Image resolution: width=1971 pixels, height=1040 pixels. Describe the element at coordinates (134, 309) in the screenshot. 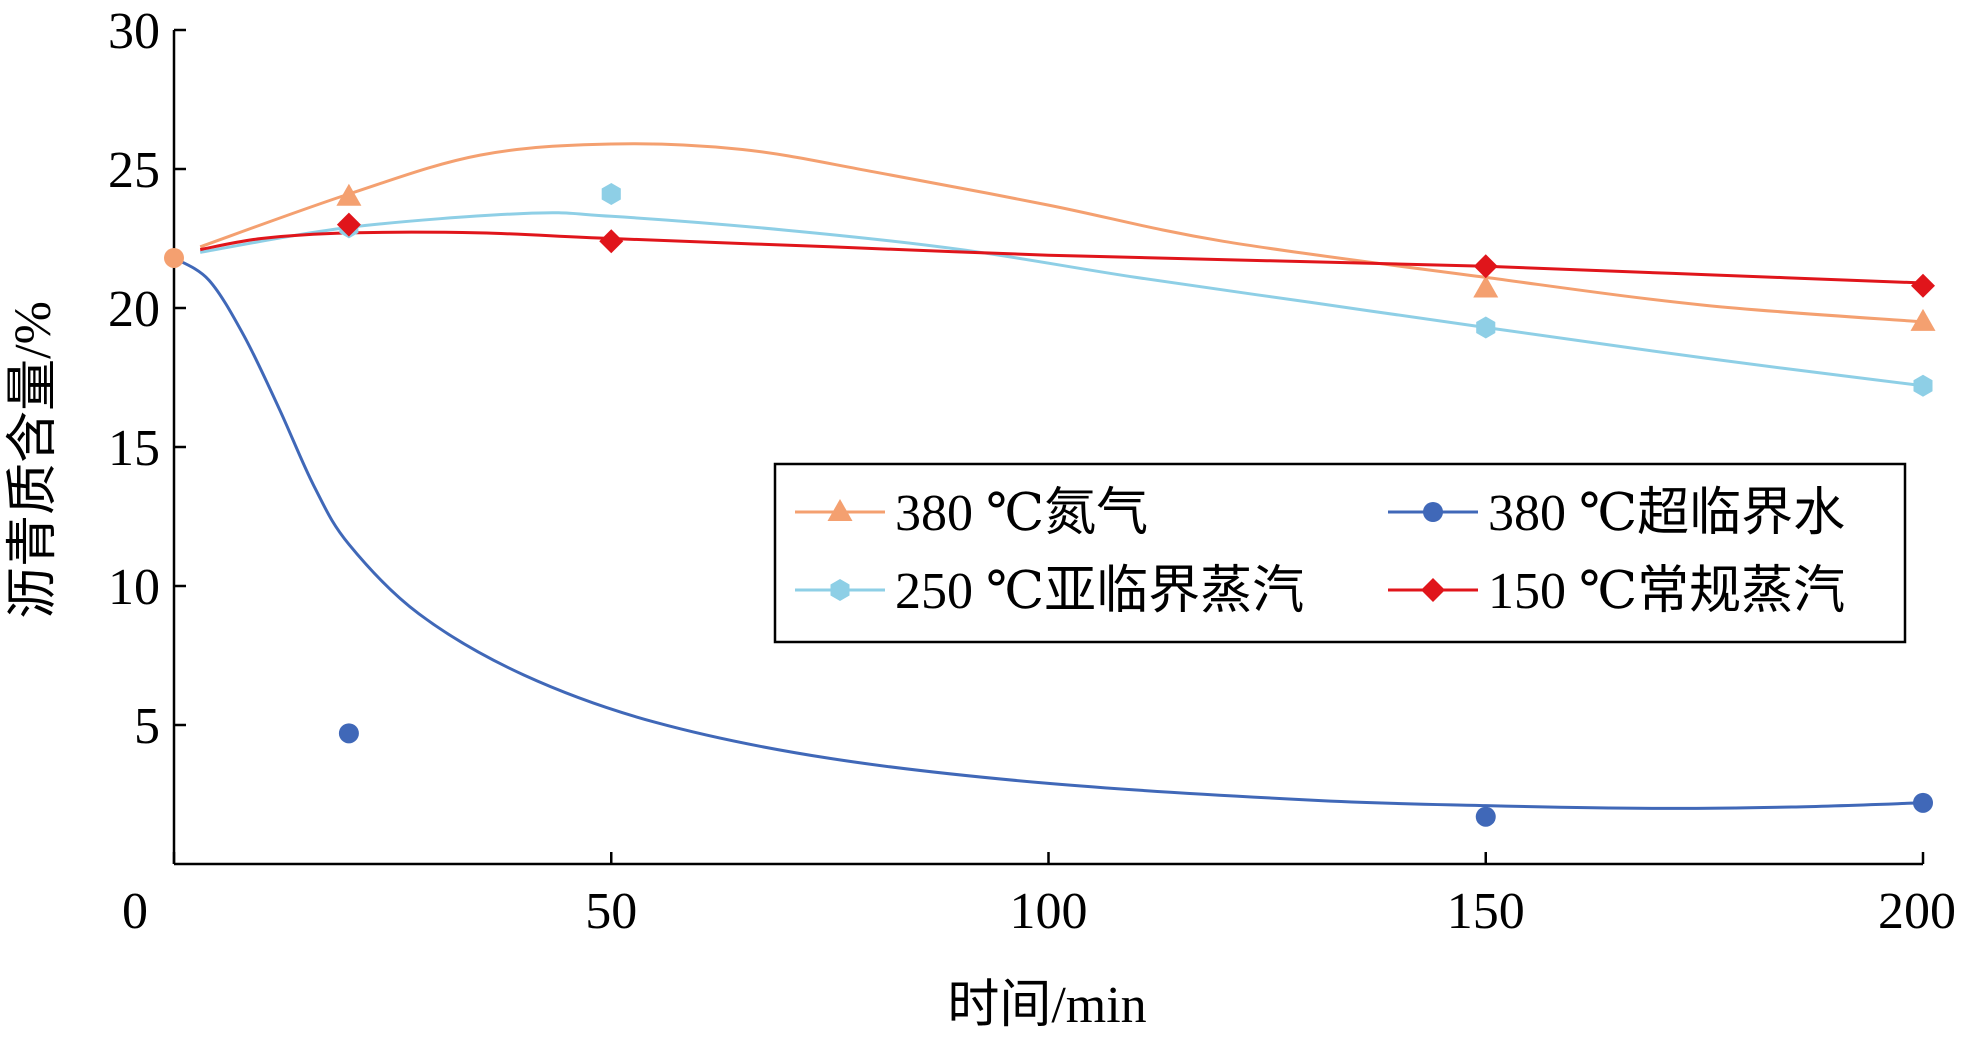

I see `y-tick-label: 20` at that location.